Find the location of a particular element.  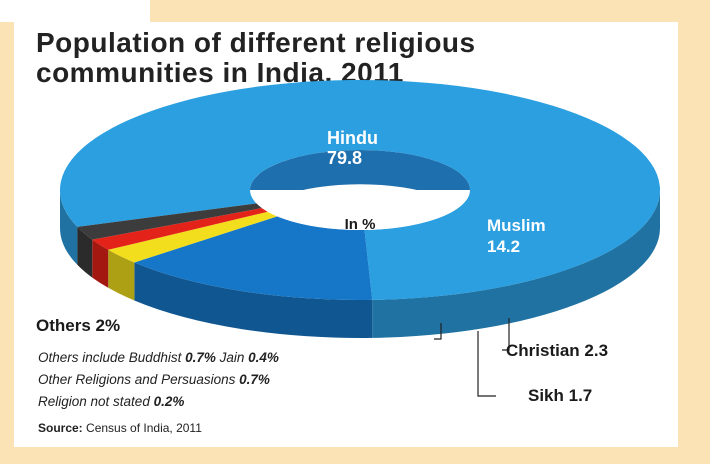

source-text: Census of India, 2011 is located at coordinates (142, 428).